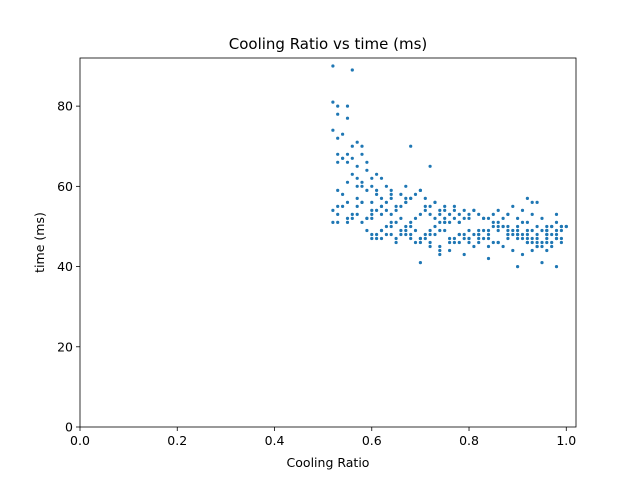 Image resolution: width=640 pixels, height=480 pixels. What do you see at coordinates (566, 440) in the screenshot?
I see `x-tick-label: 1.0` at bounding box center [566, 440].